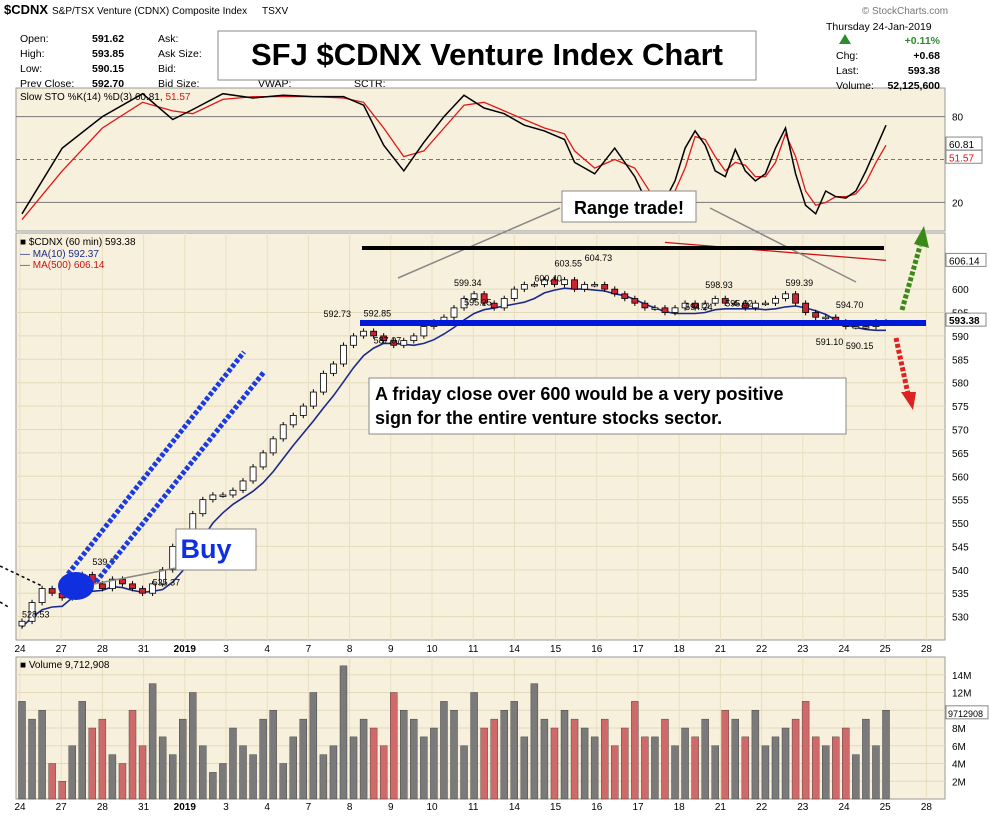 This screenshot has height=817, width=990. Describe the element at coordinates (370, 84) in the screenshot. I see `sctr-label: SCTR:` at that location.